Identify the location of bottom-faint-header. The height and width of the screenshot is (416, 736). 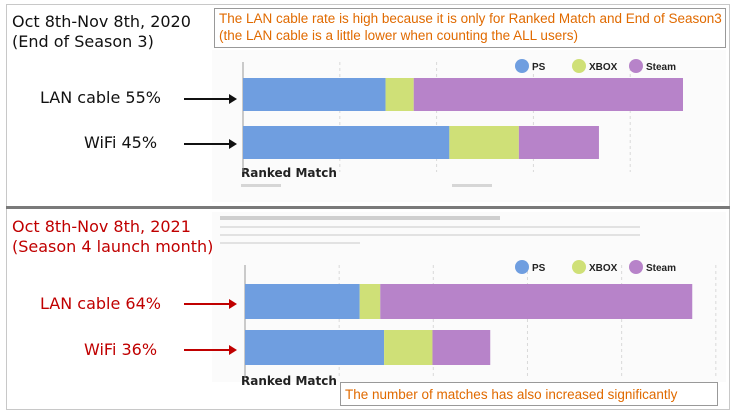
(360, 218).